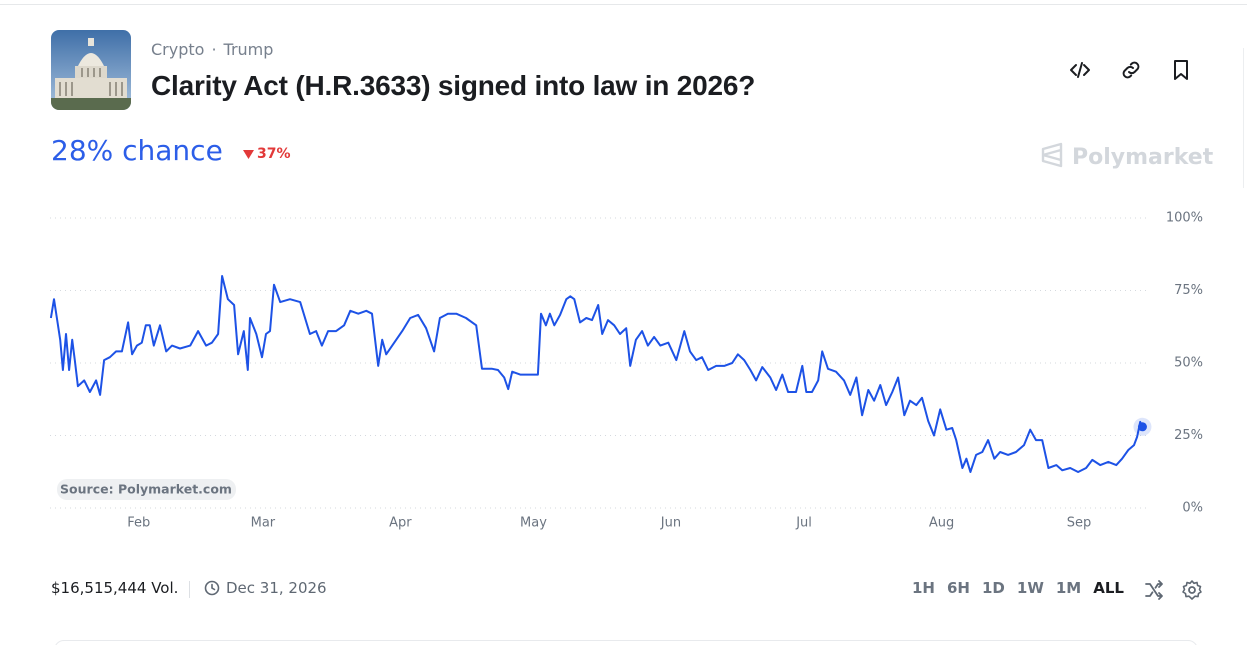  I want to click on compare-button, so click(1154, 590).